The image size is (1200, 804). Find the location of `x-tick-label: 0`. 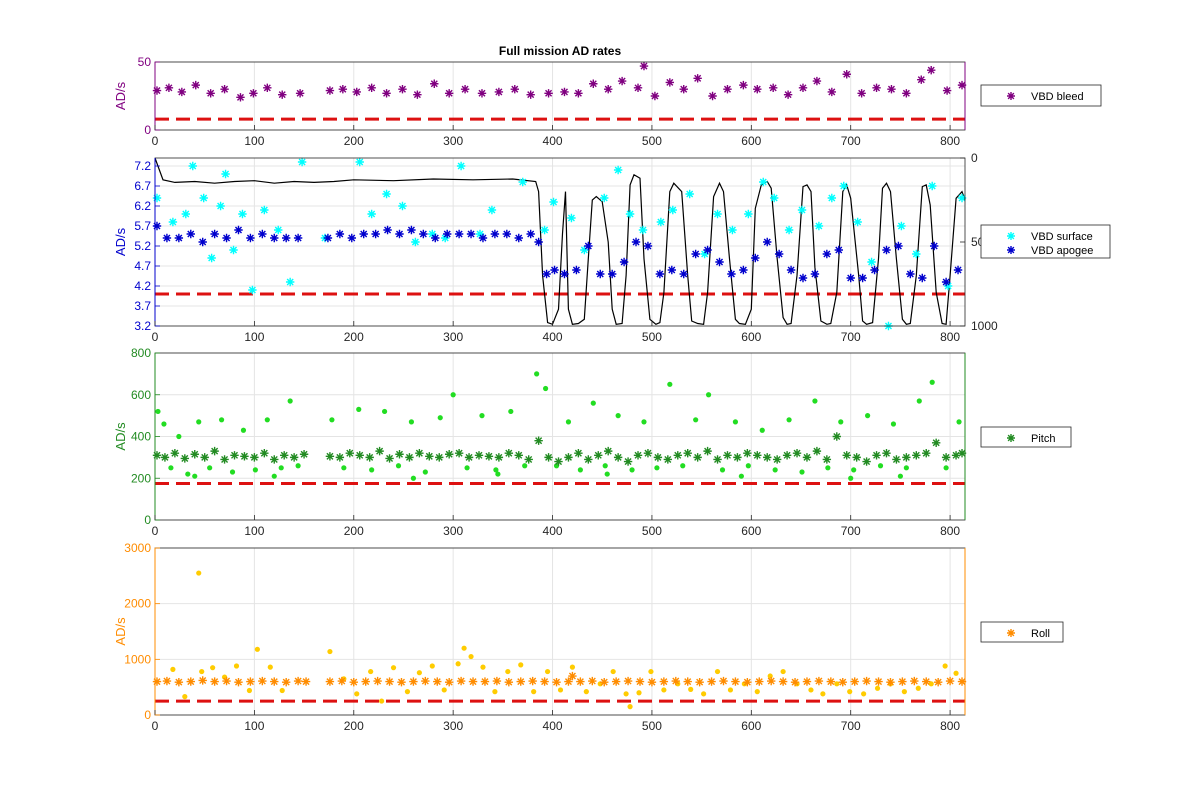

x-tick-label: 0 is located at coordinates (155, 726).